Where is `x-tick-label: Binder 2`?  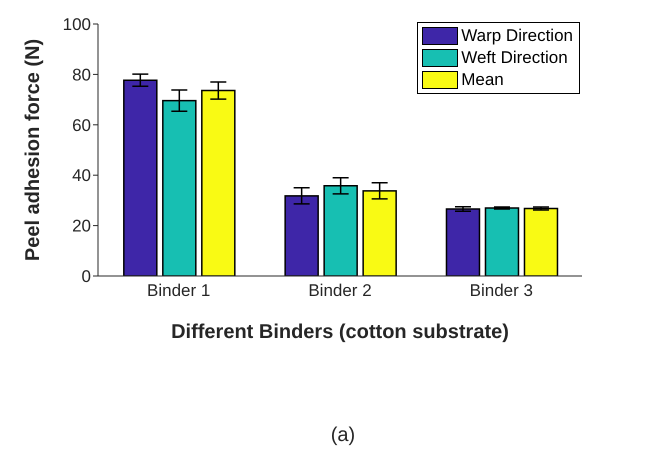
x-tick-label: Binder 2 is located at coordinates (340, 290).